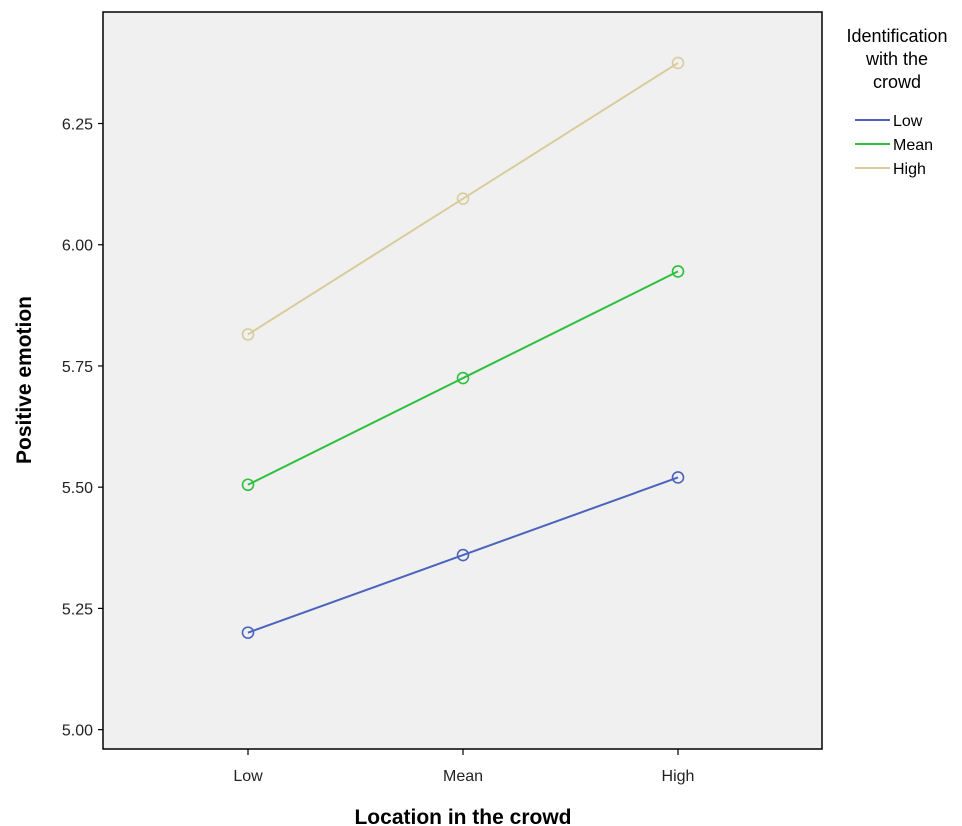  What do you see at coordinates (77, 731) in the screenshot?
I see `y-tick-label: 5.00` at bounding box center [77, 731].